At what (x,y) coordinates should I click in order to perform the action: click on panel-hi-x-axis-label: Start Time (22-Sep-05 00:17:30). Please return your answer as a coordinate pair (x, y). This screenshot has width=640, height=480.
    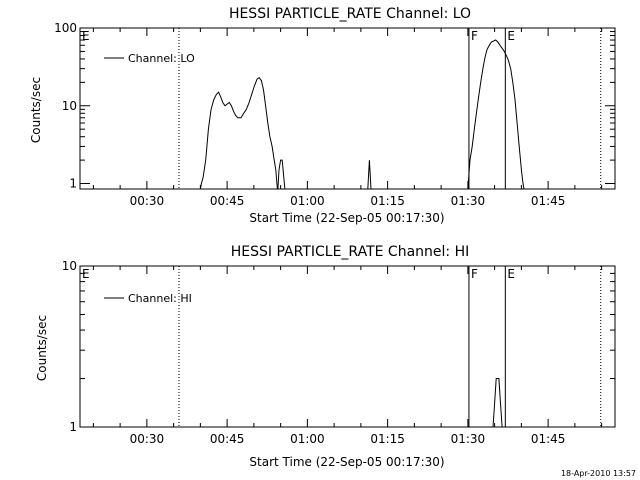
    Looking at the image, I should click on (346, 462).